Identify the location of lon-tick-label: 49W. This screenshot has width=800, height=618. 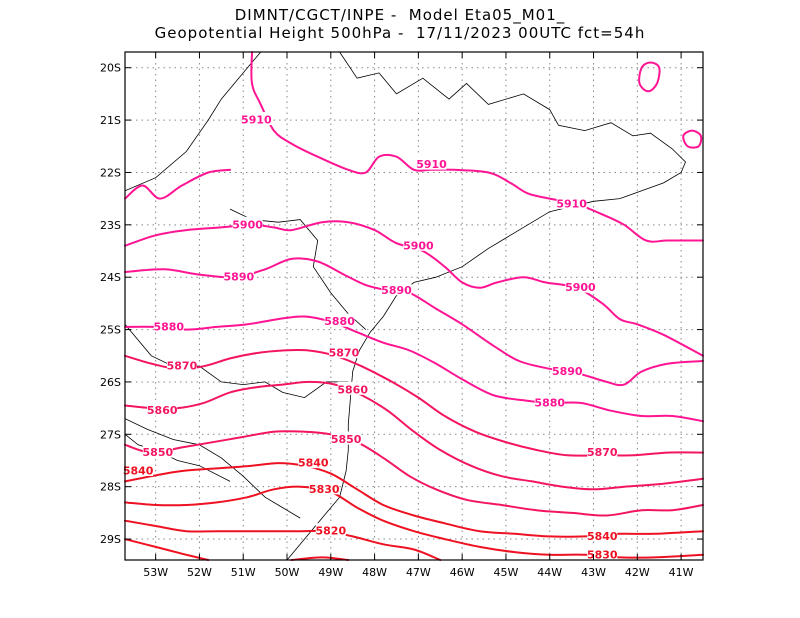
(330, 572).